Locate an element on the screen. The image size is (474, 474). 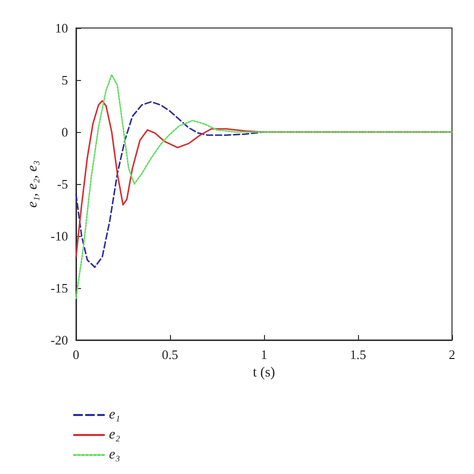
x-tick-label: 0 is located at coordinates (76, 354).